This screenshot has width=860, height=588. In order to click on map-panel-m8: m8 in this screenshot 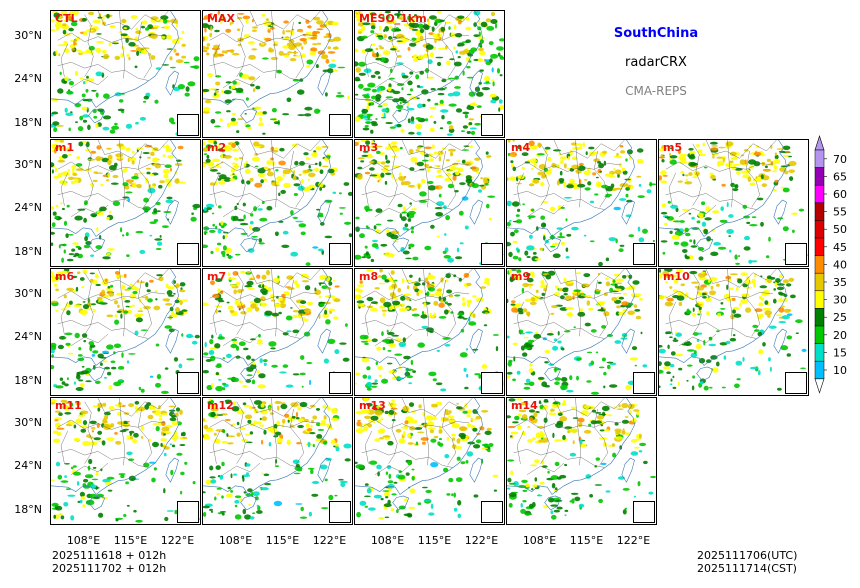, I will do `click(429, 332)`.